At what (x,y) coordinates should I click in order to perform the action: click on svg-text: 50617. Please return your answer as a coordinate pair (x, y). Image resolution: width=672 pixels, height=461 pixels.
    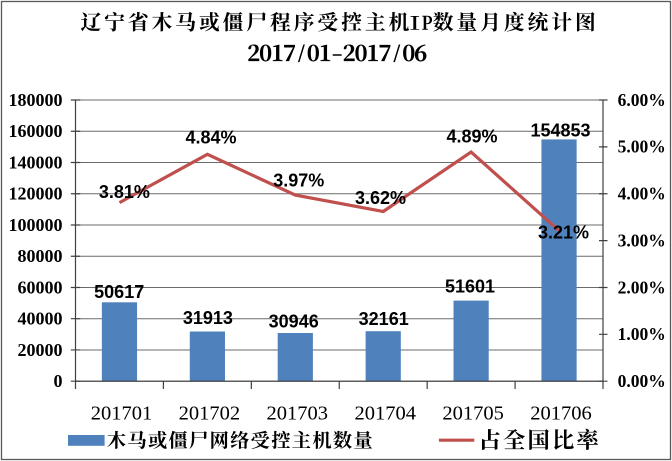
    Looking at the image, I should click on (119, 292).